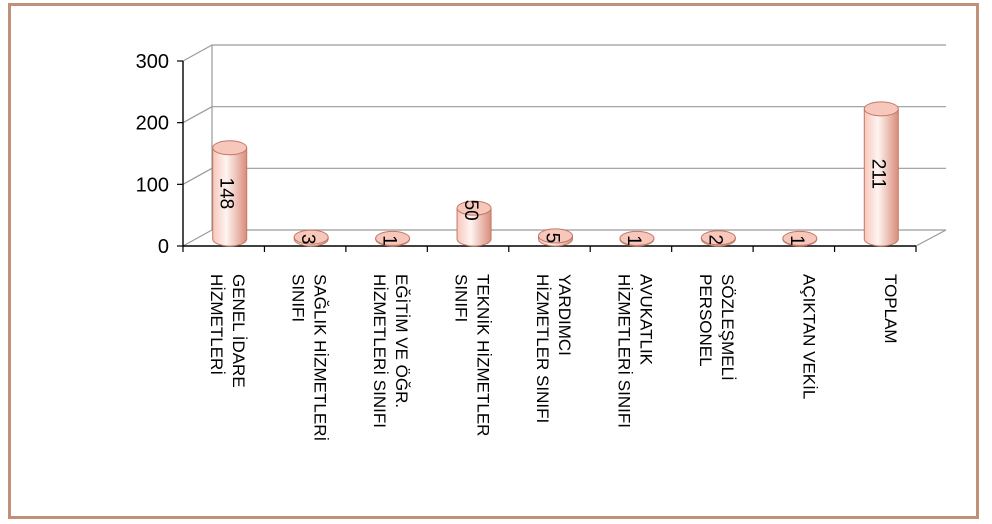 This screenshot has height=524, width=992. I want to click on floor-right-edge, so click(931, 238).